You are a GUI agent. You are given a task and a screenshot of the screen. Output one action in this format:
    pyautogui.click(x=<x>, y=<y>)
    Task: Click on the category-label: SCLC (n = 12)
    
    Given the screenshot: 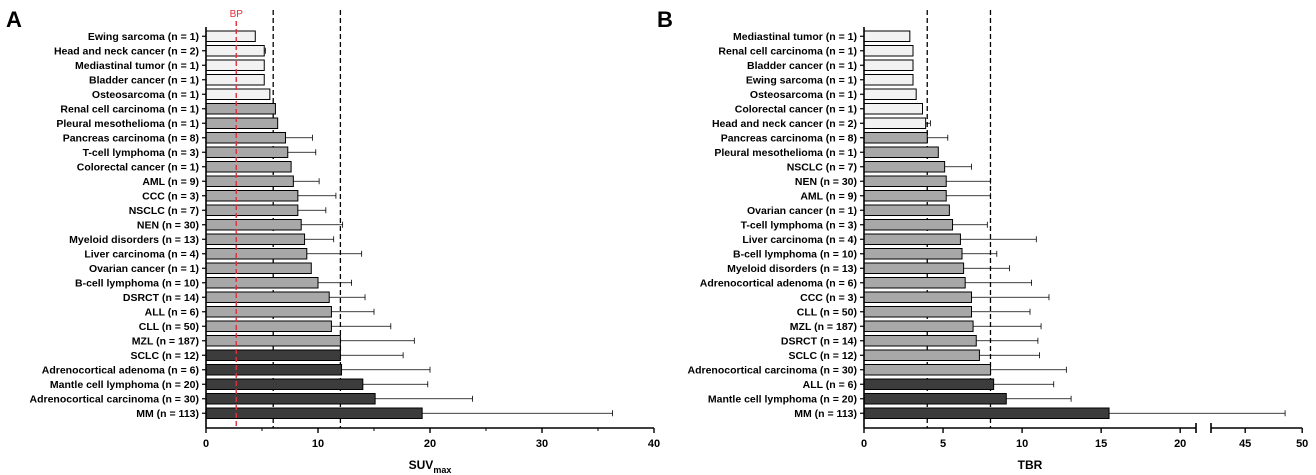 What is the action you would take?
    pyautogui.click(x=822, y=356)
    